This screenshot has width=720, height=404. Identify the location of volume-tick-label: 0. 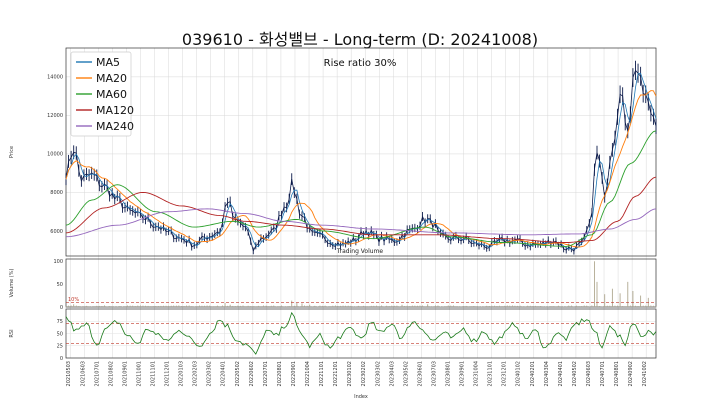
(61, 308).